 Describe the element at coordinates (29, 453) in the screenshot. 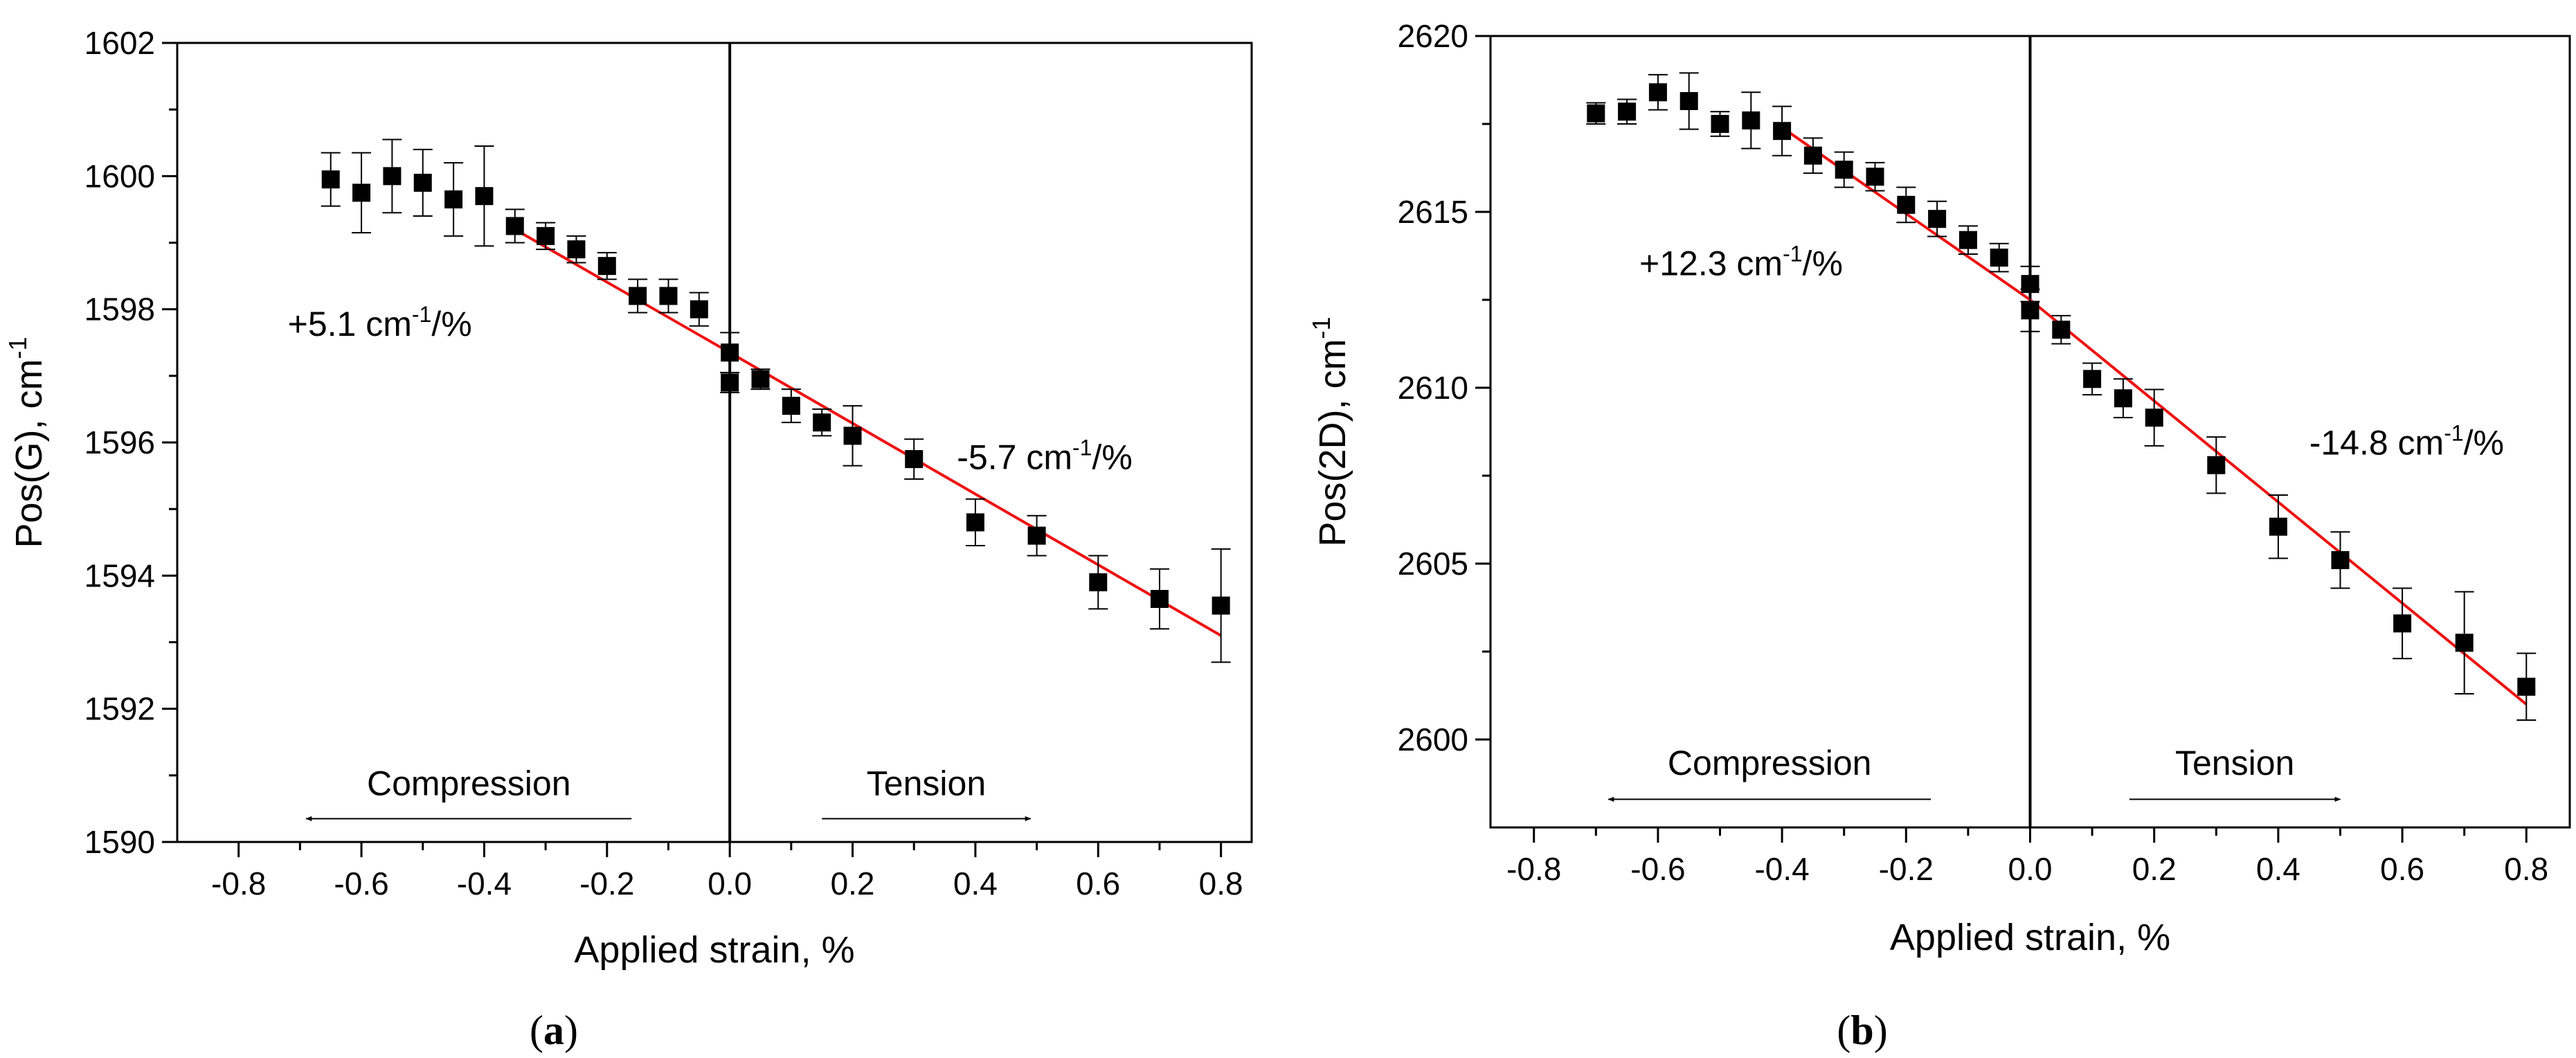

I see `y-axis-title-text: Pos(G), cm` at that location.